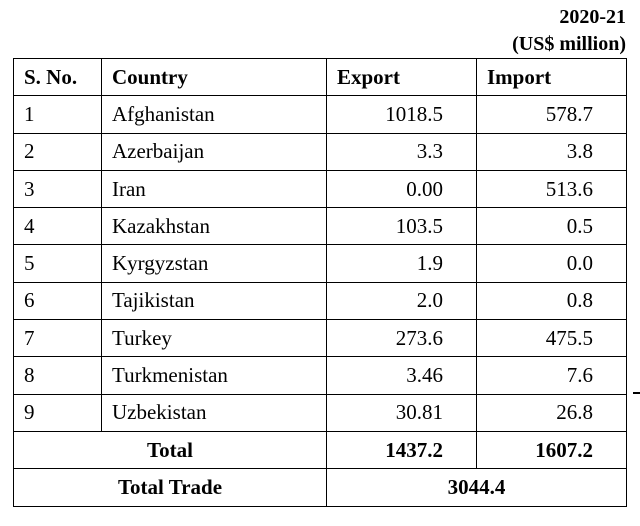  What do you see at coordinates (214, 77) in the screenshot?
I see `header-country: Country` at bounding box center [214, 77].